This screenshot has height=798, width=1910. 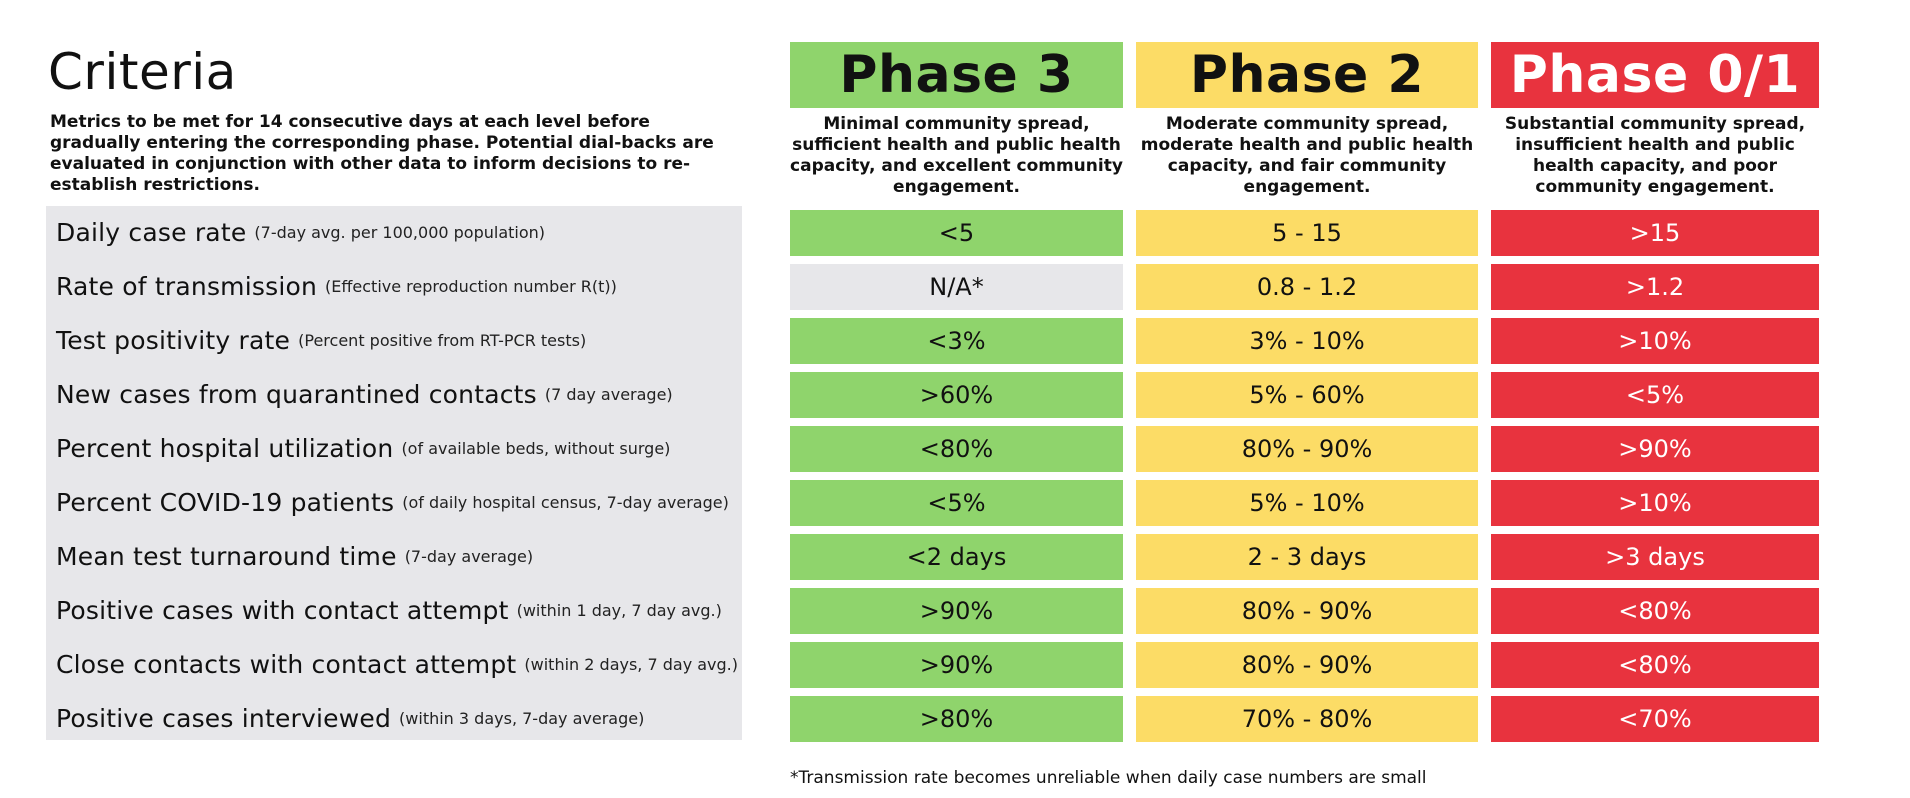 I want to click on row-note: (Percent positive from RT-PCR tests), so click(x=442, y=340).